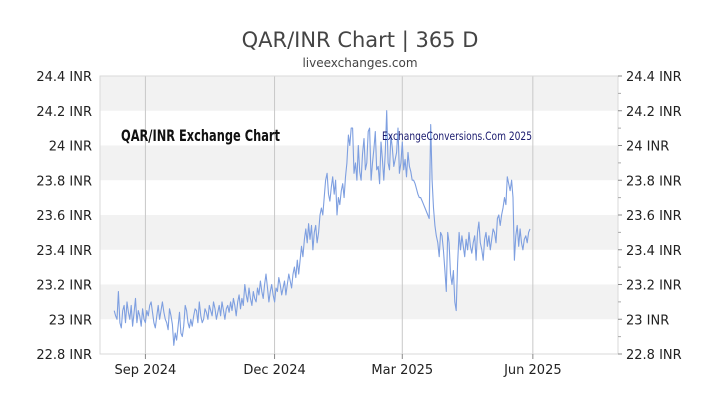 This screenshot has width=720, height=405. Describe the element at coordinates (402, 370) in the screenshot. I see `x-tick-label: Mar 2025` at that location.